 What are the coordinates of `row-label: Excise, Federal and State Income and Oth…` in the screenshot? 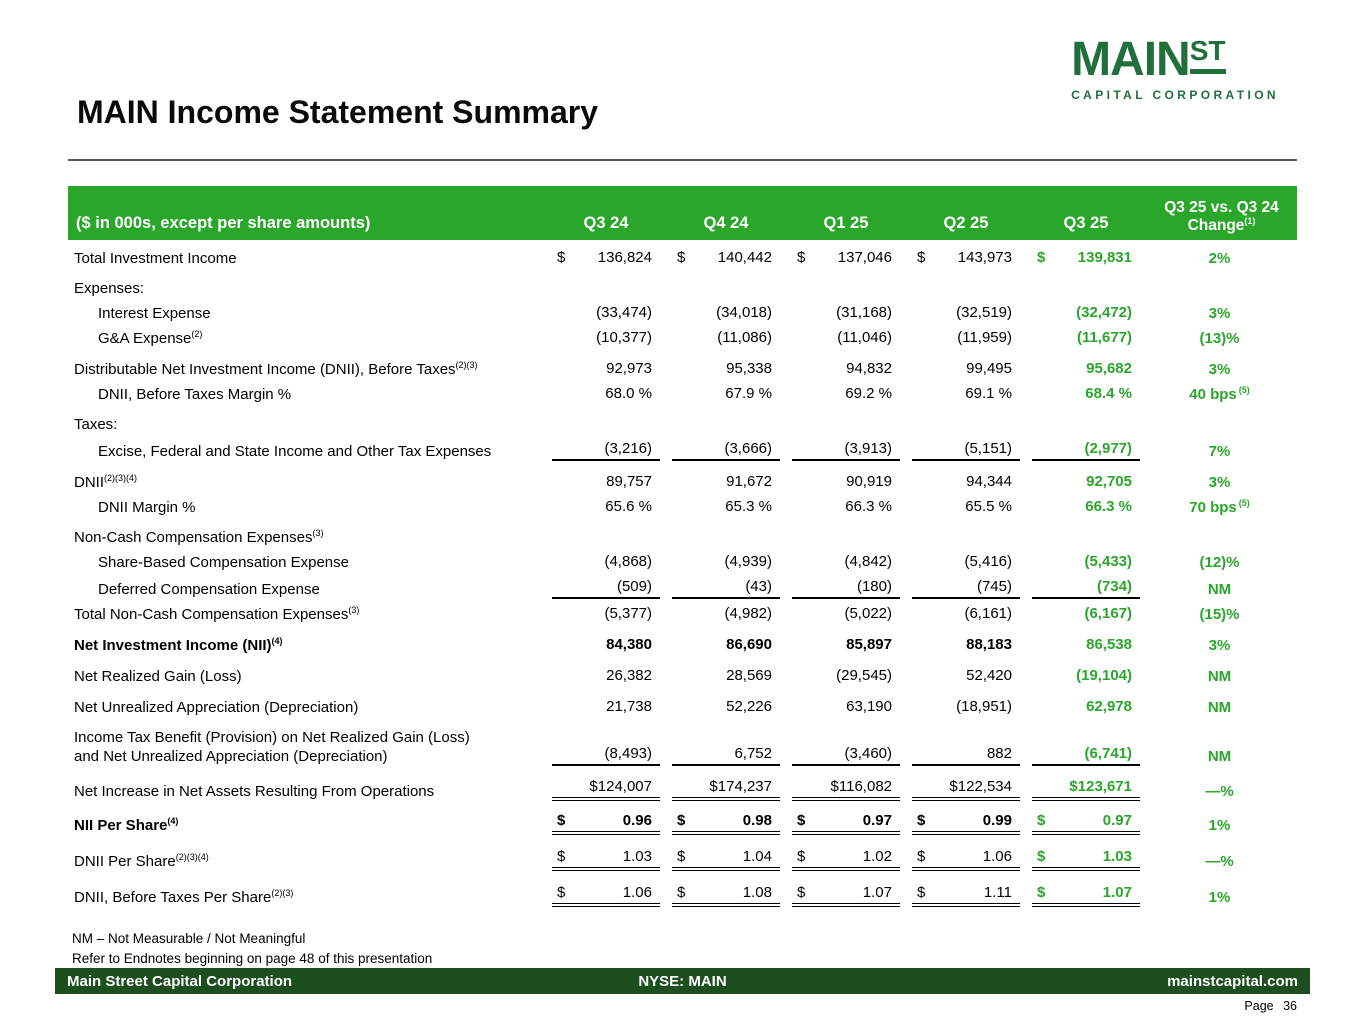 It's located at (295, 451).